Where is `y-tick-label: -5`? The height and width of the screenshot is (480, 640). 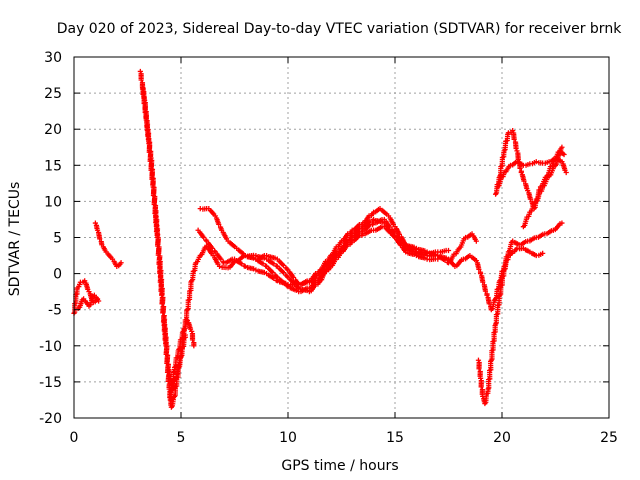 y-tick-label: -5 is located at coordinates (55, 311).